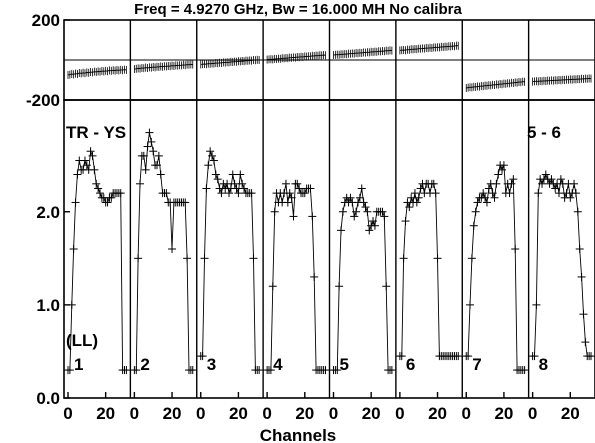 The image size is (595, 443). What do you see at coordinates (476, 364) in the screenshot?
I see `panel-label: 7` at bounding box center [476, 364].